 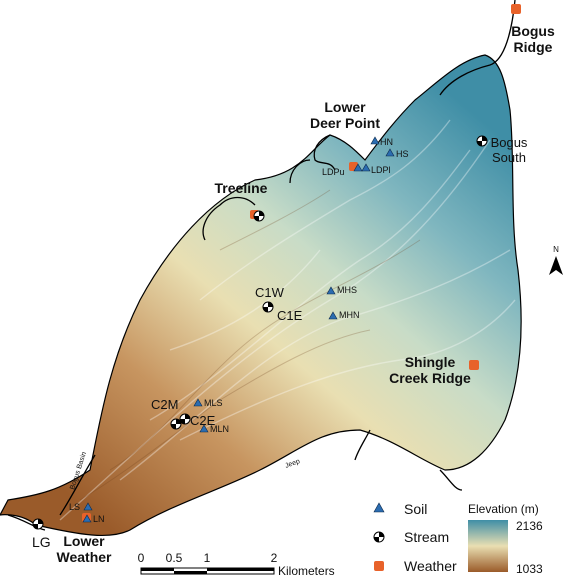 I want to click on legend-elevation-title: Elevation (m), so click(x=503, y=509).